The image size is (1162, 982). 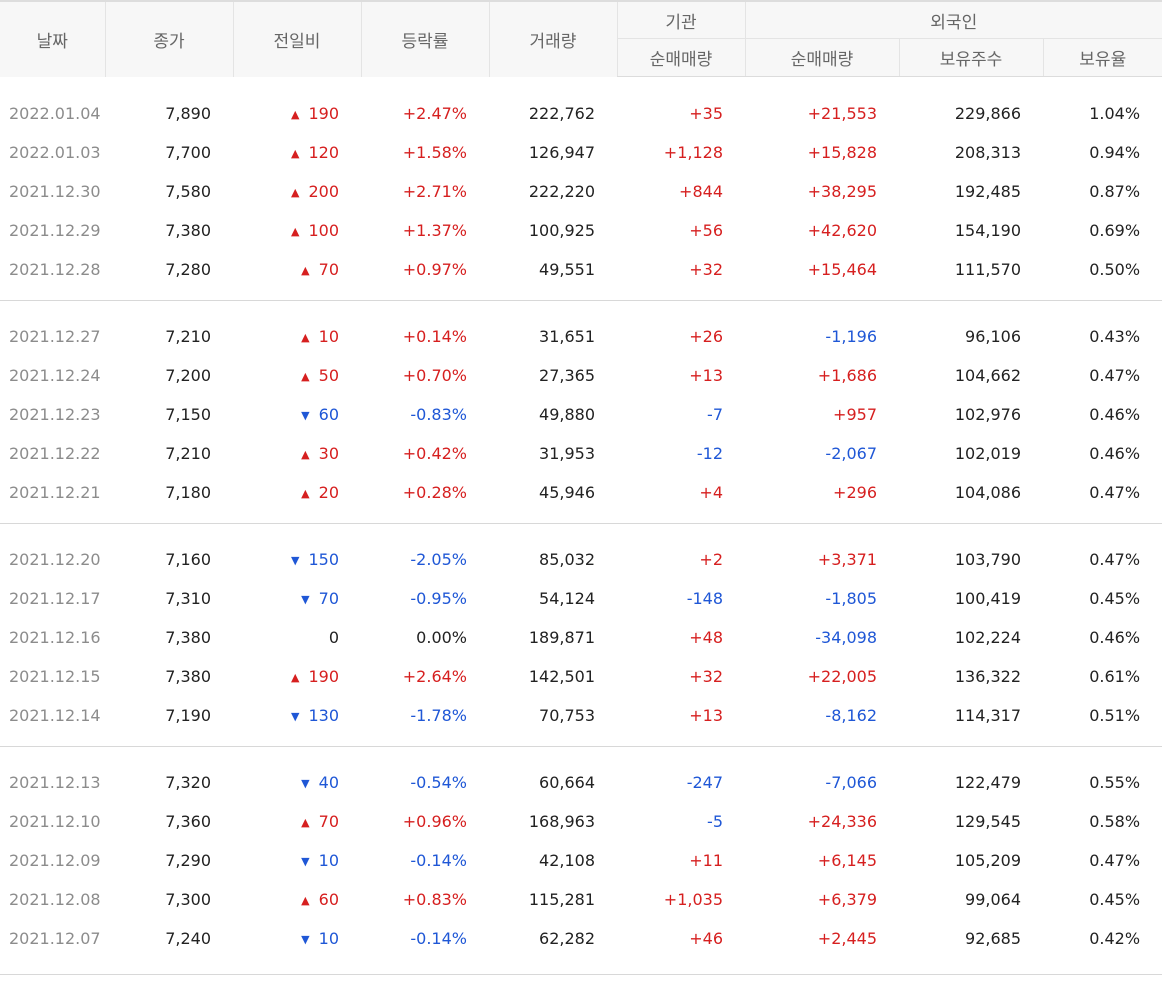 I want to click on col-header-foreign: 외국인, so click(x=953, y=19).